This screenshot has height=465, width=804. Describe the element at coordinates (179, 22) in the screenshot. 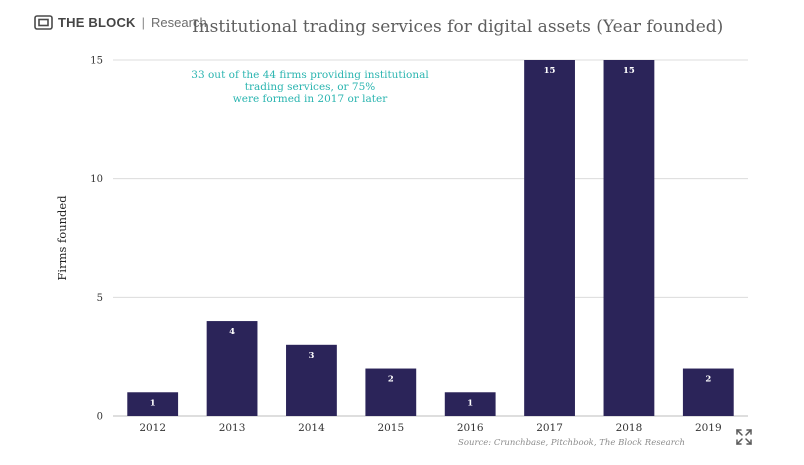

I see `brand-subtitle: Research` at that location.